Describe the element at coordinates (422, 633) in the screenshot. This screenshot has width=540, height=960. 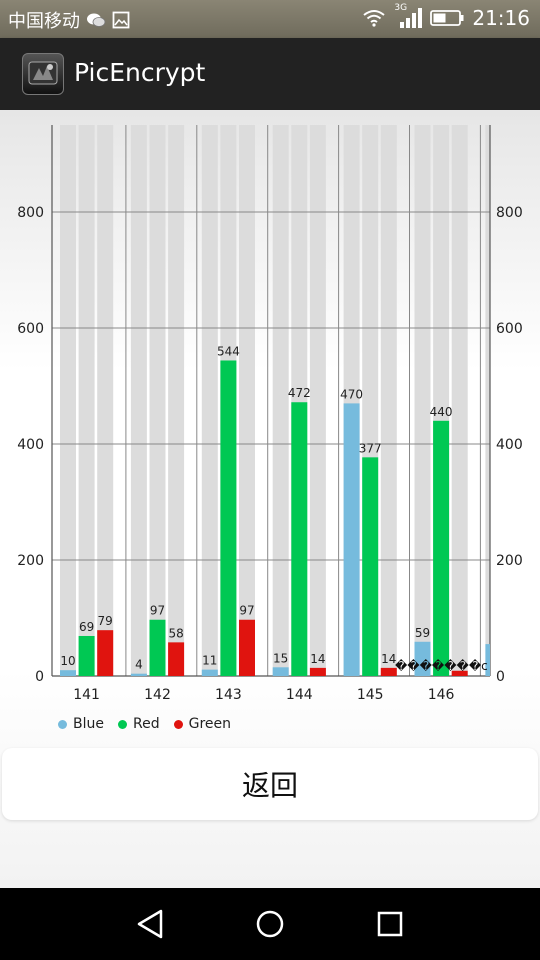
I see `bar-value-label: 59` at that location.